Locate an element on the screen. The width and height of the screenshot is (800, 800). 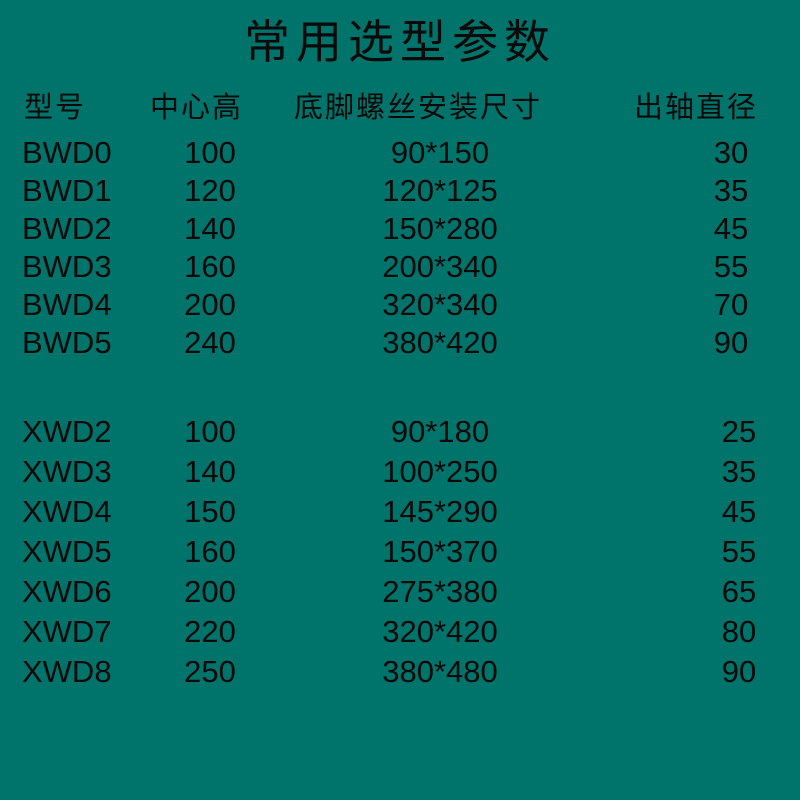
cell-model: XWD6 is located at coordinates (67, 591).